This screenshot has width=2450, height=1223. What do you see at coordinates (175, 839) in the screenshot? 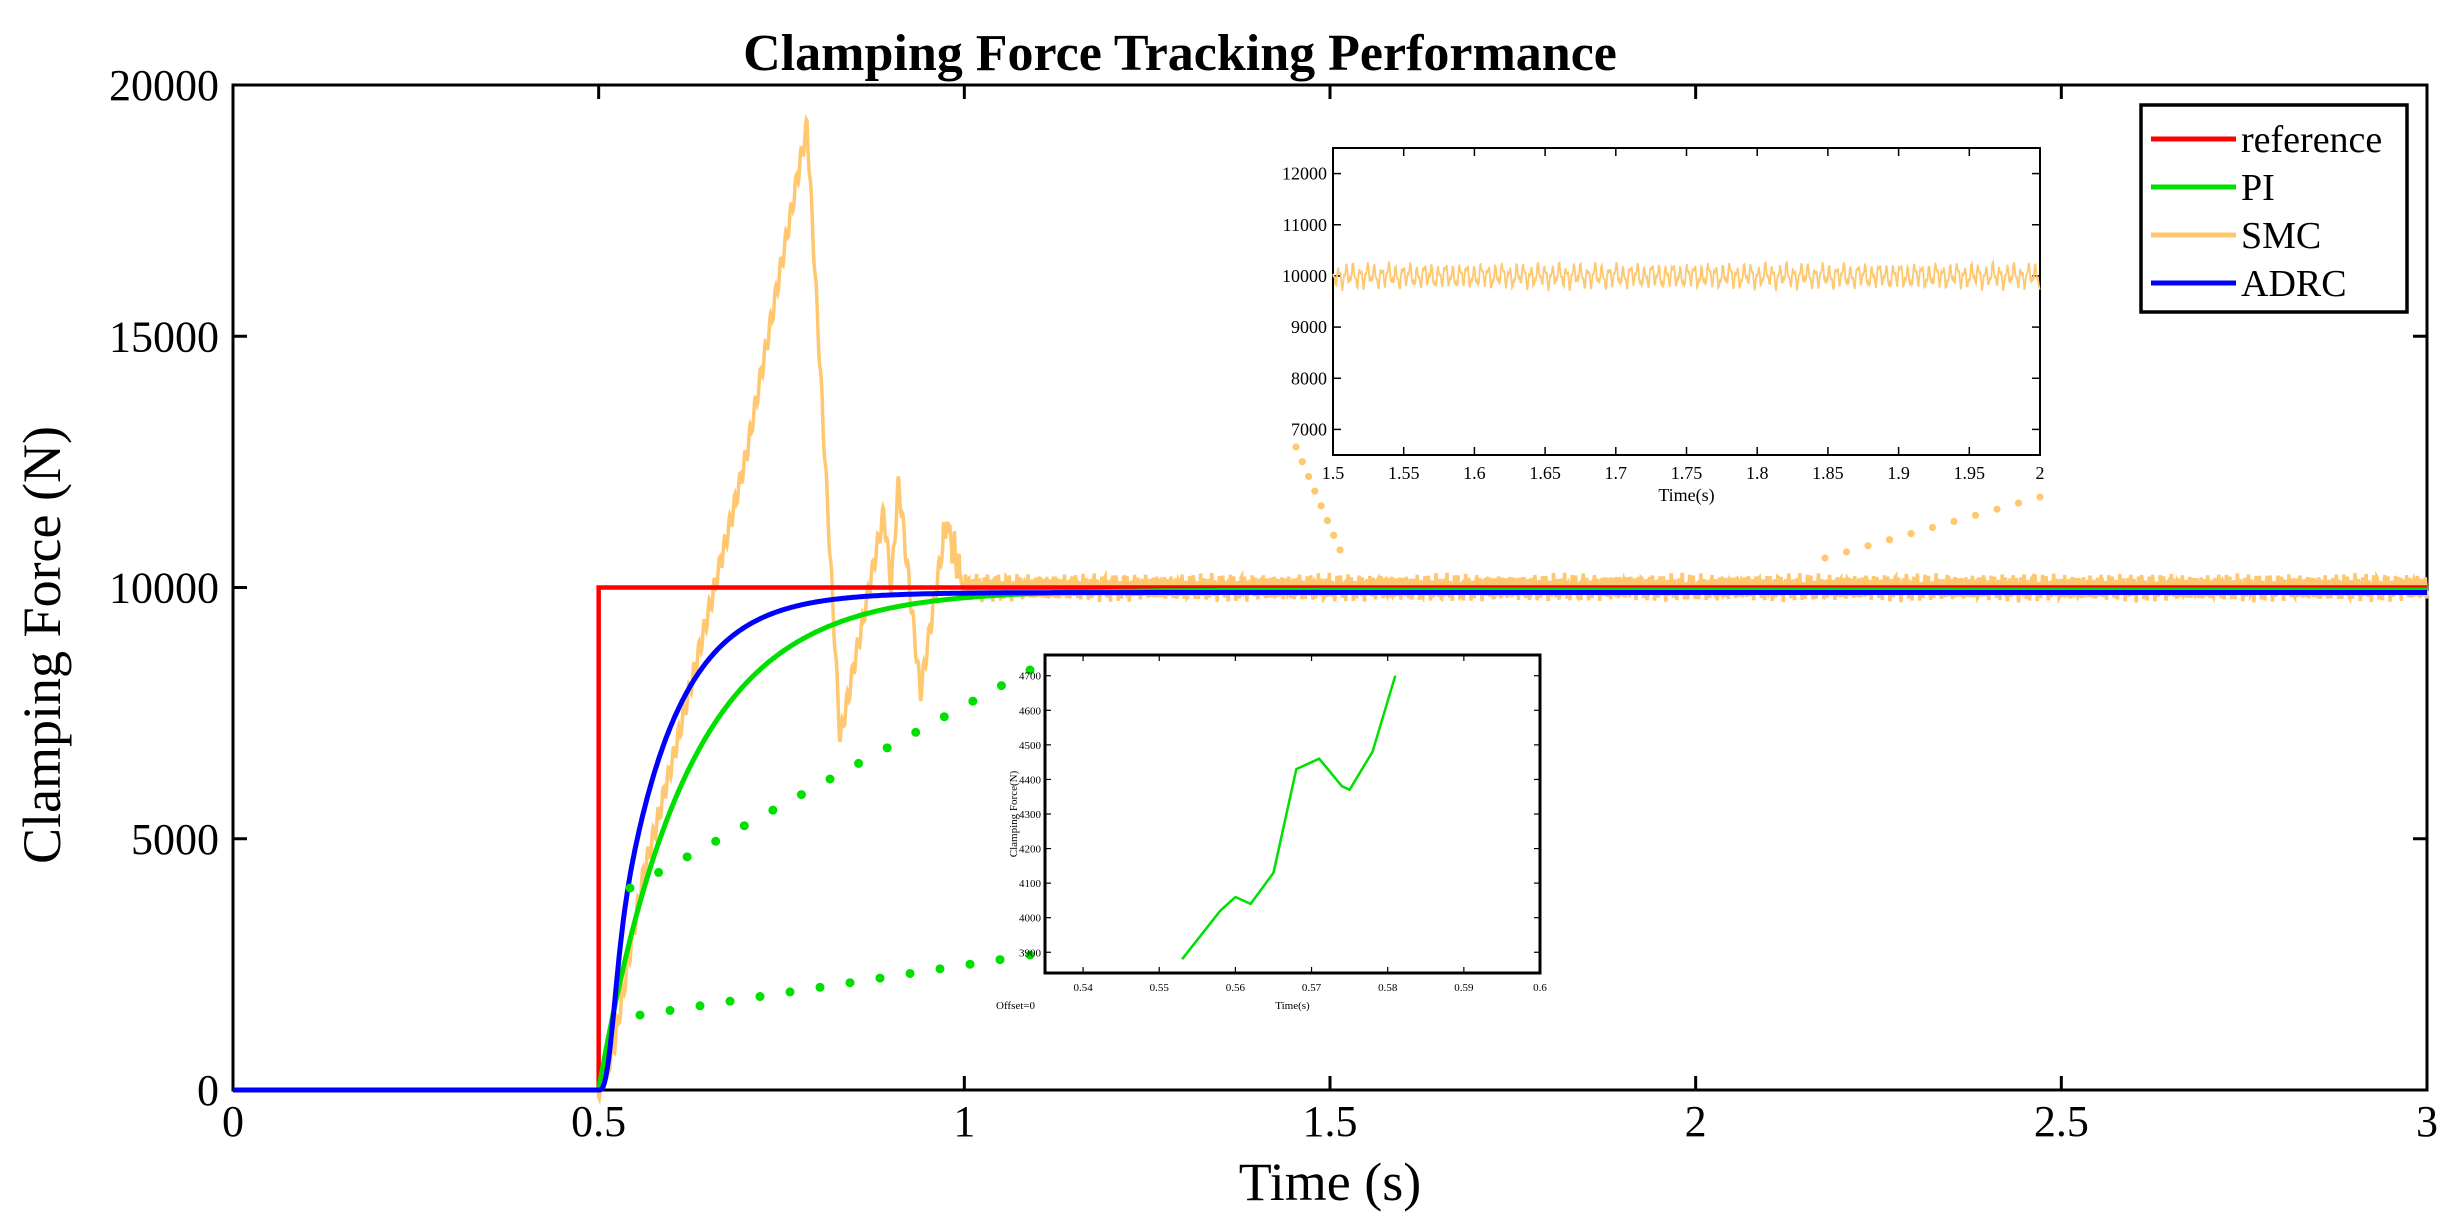
I see `y-tick-label: 5000` at bounding box center [175, 839].